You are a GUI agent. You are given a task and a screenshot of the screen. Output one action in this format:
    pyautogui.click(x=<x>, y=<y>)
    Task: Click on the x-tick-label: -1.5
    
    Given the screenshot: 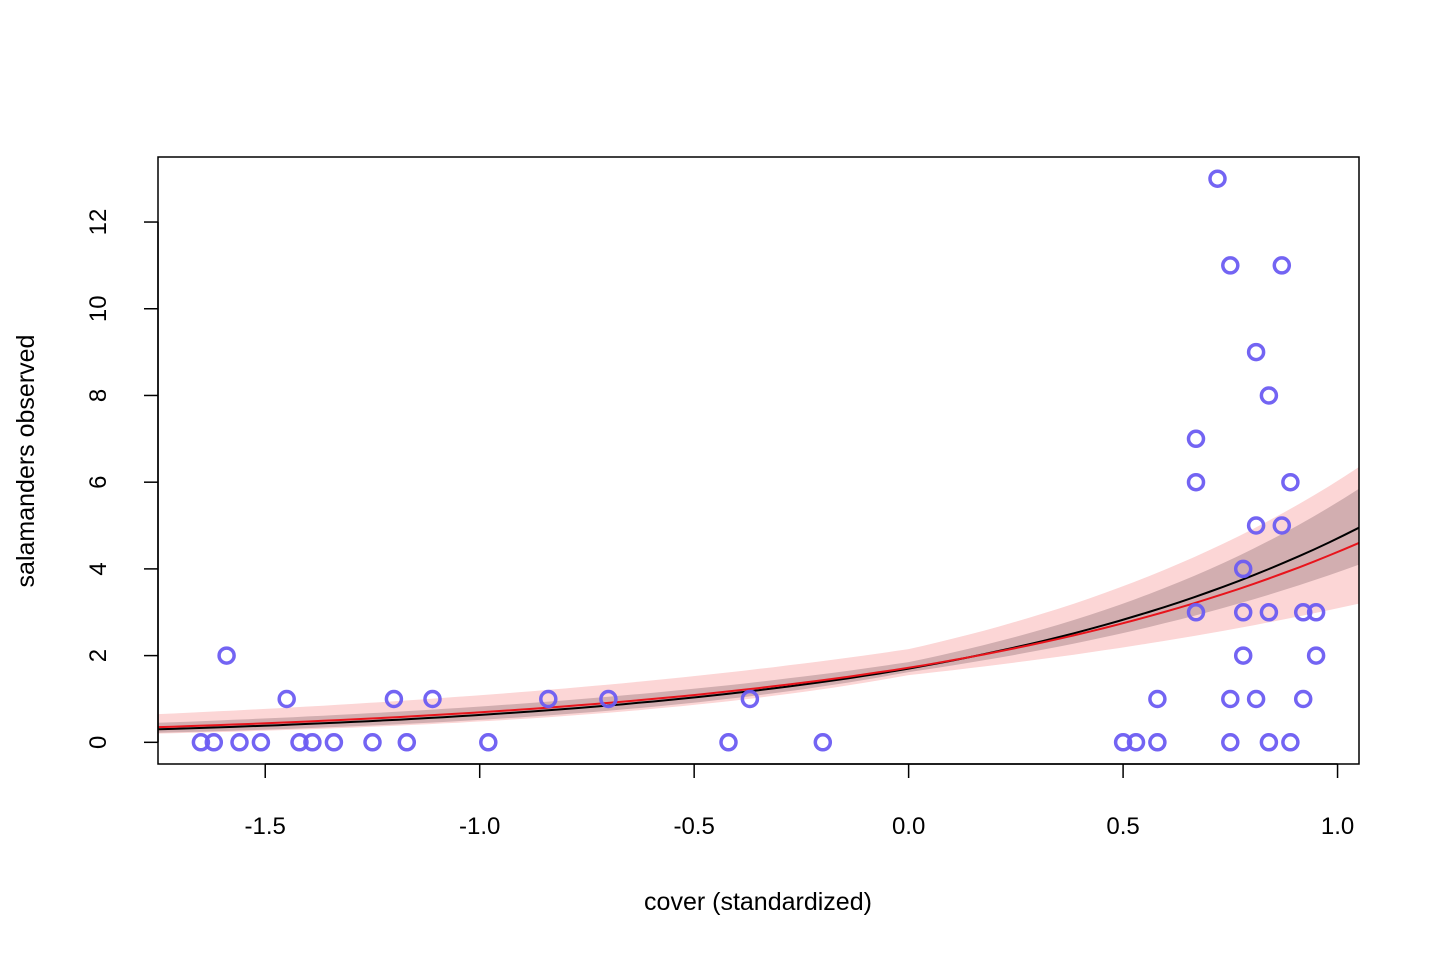 What is the action you would take?
    pyautogui.click(x=265, y=826)
    